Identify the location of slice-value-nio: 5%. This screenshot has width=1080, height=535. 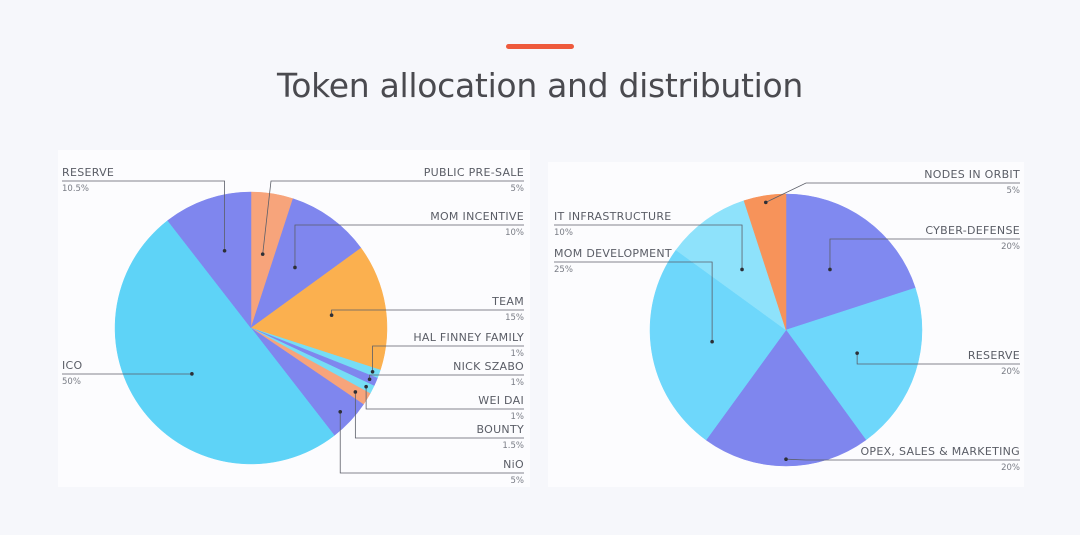
(518, 481).